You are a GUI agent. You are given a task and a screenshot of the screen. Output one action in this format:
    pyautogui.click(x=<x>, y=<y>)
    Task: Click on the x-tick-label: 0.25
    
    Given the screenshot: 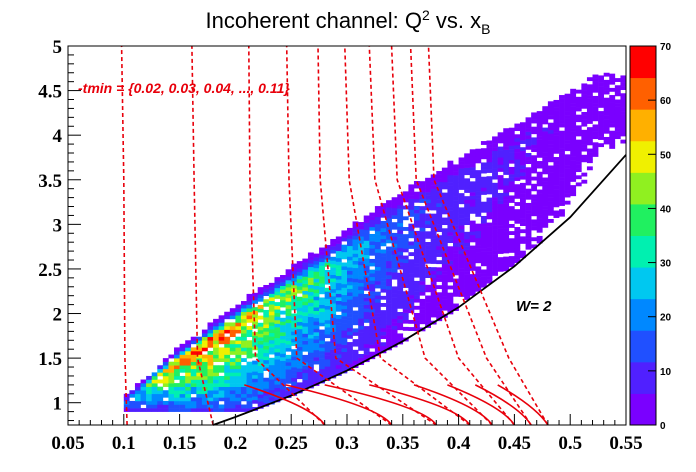 What is the action you would take?
    pyautogui.click(x=291, y=443)
    